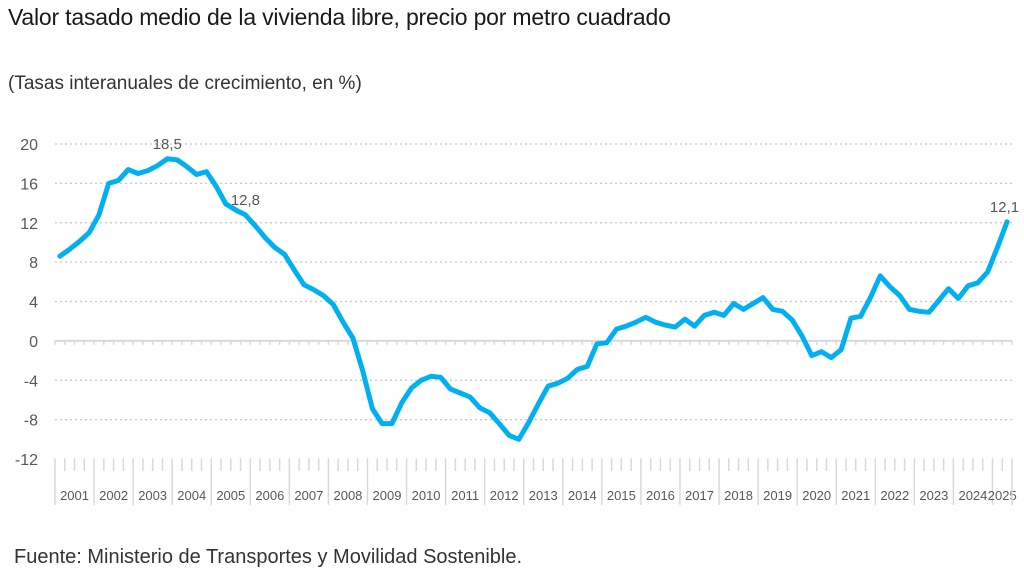 The image size is (1024, 580). Describe the element at coordinates (347, 495) in the screenshot. I see `x-tick-label: 2008` at that location.